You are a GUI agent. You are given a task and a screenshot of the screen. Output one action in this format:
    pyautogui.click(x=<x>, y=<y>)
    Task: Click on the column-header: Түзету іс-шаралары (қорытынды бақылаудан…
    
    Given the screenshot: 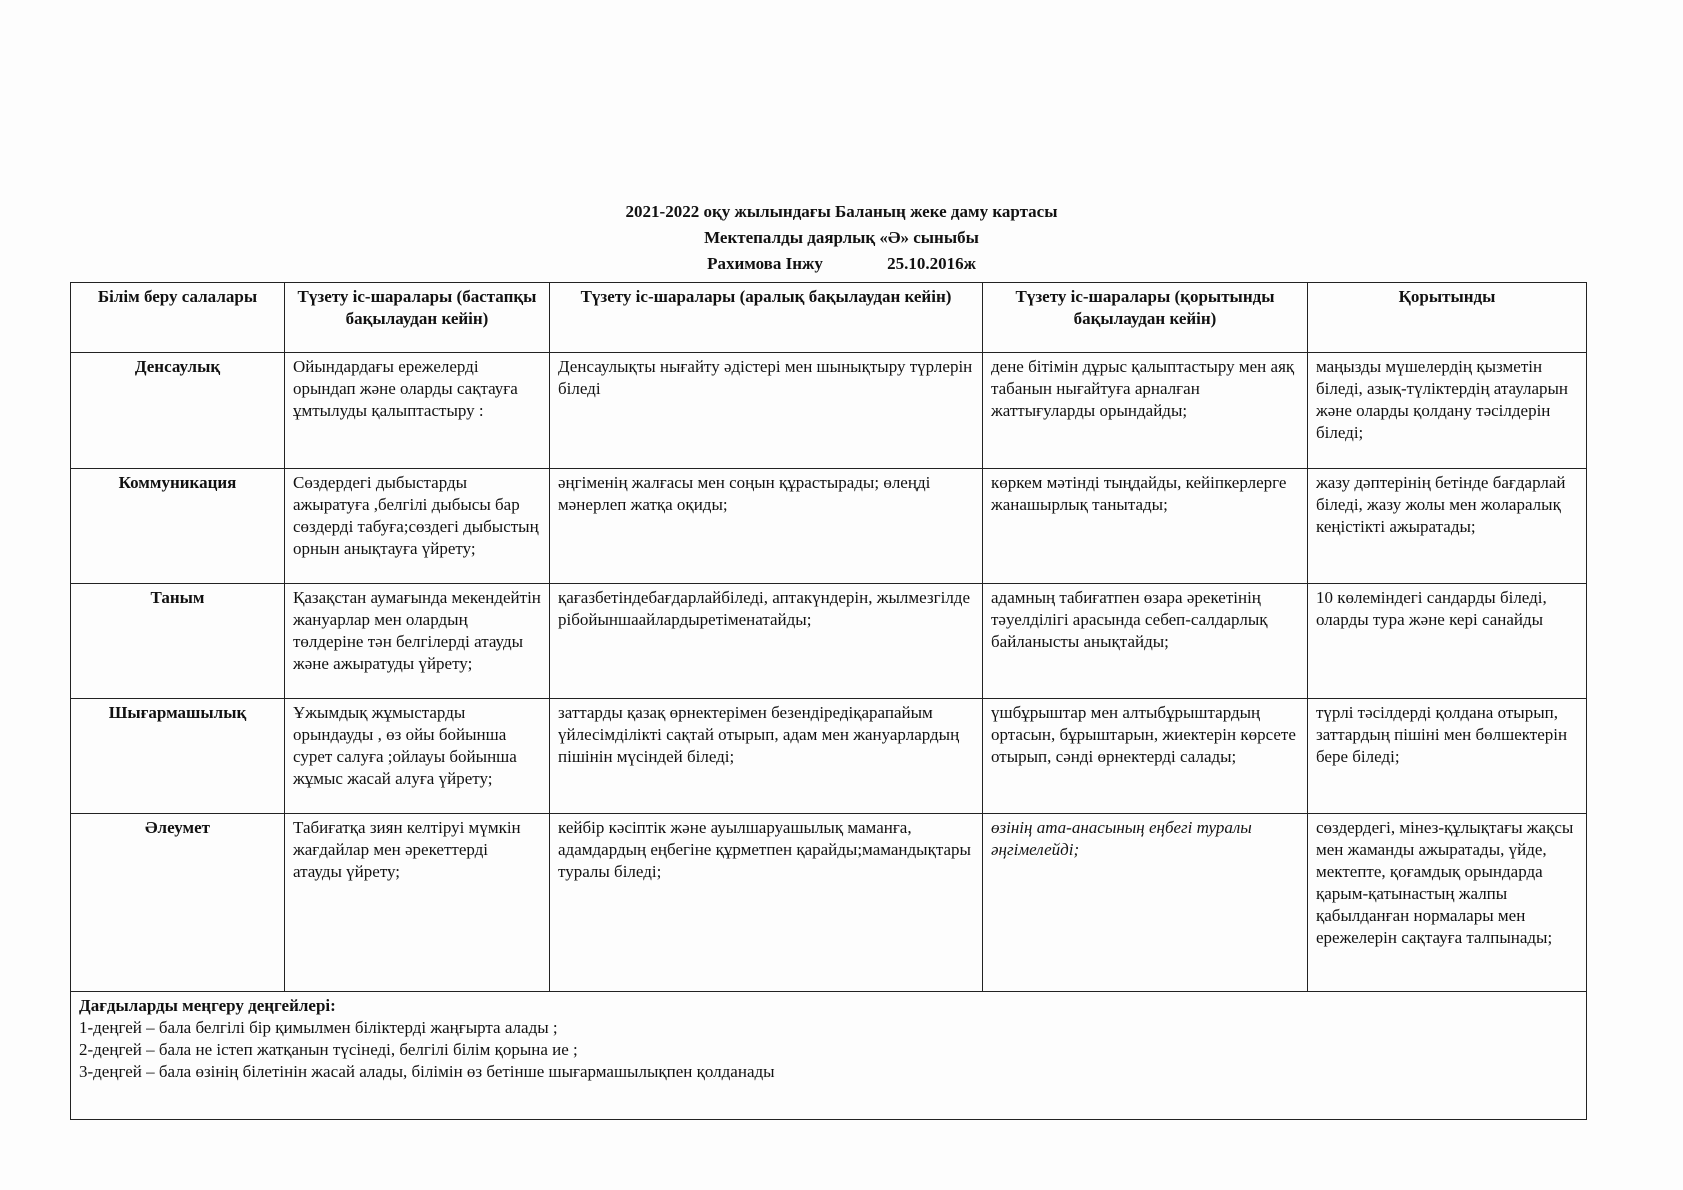 What is the action you would take?
    pyautogui.click(x=1145, y=317)
    